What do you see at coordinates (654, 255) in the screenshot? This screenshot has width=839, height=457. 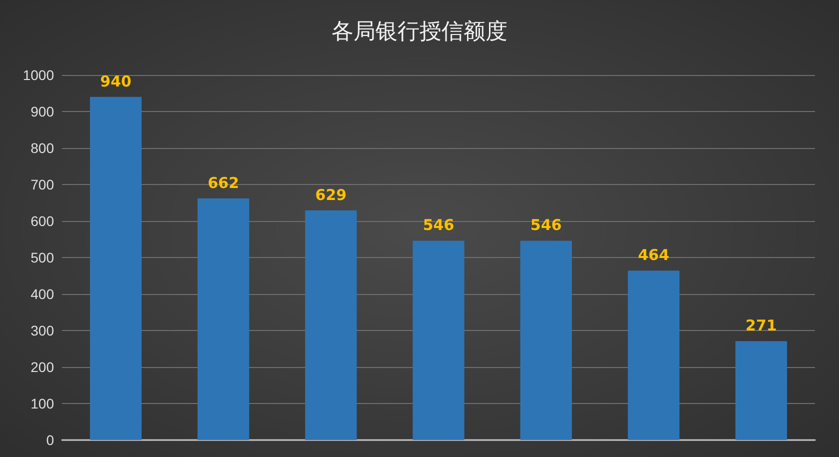 I see `data-label: 464` at bounding box center [654, 255].